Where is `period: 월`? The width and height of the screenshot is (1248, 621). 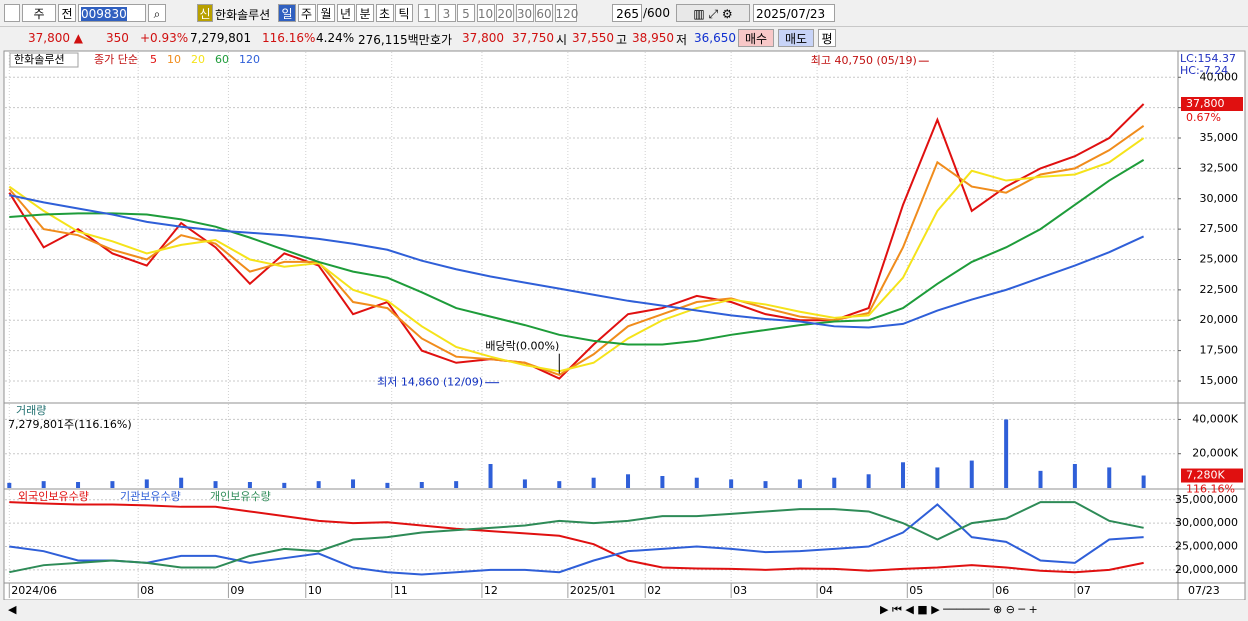 period: 월 is located at coordinates (326, 13).